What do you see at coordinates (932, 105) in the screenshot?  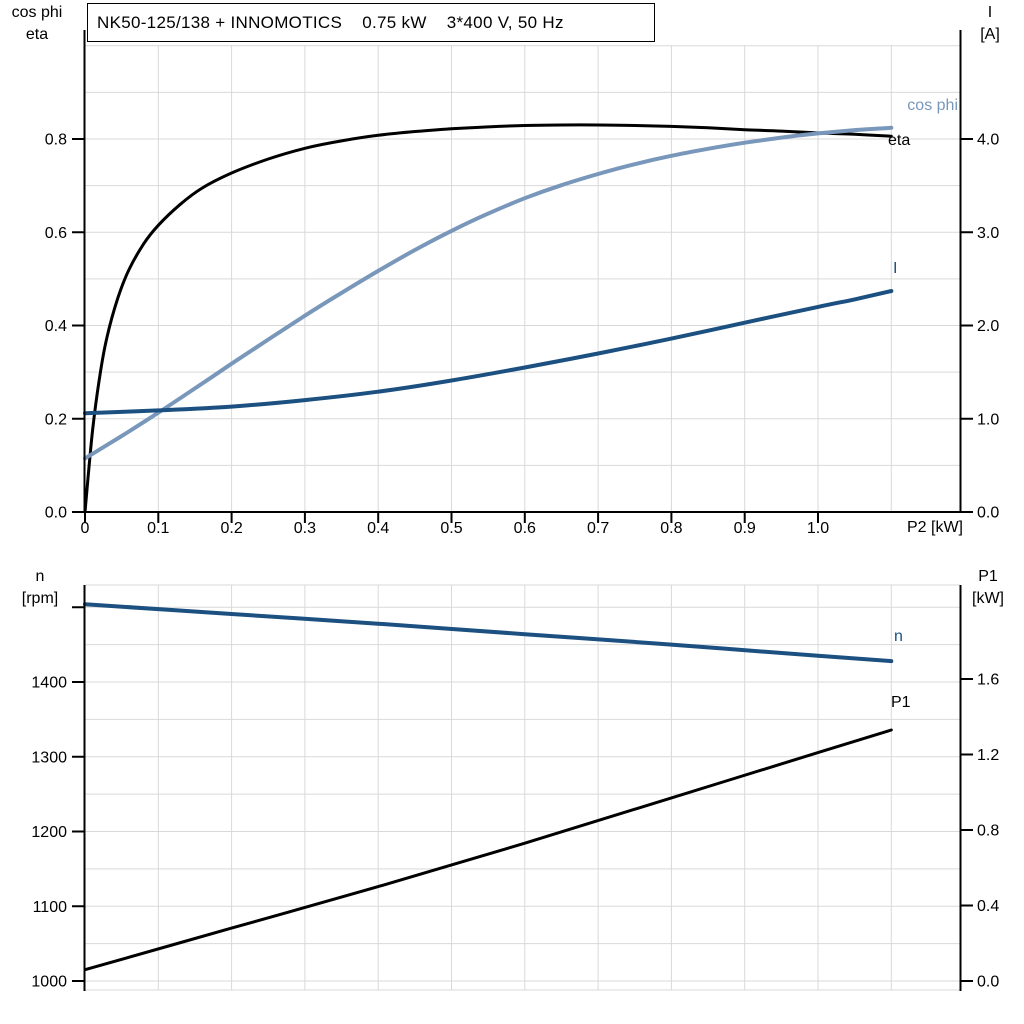 I see `curve-label-cos-phi: cos phi` at bounding box center [932, 105].